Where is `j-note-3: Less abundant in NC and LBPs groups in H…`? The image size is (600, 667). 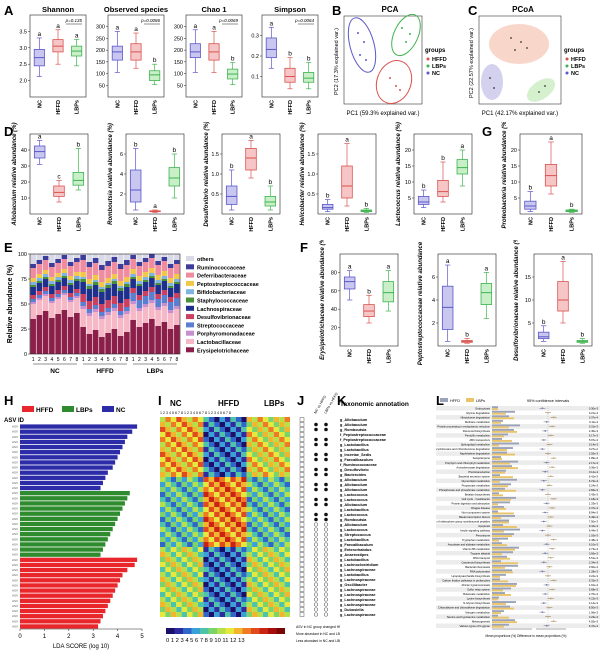
j-note-3: Less abundant in NC and LBPs groups in H… is located at coordinates (318, 641).